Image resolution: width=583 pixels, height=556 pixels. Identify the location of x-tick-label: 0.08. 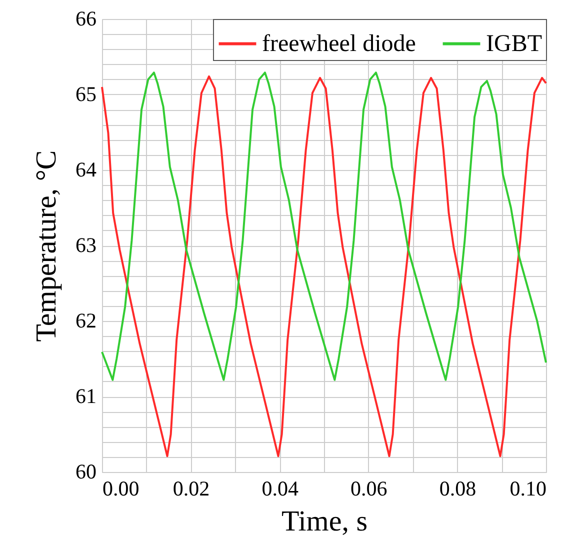
(457, 488).